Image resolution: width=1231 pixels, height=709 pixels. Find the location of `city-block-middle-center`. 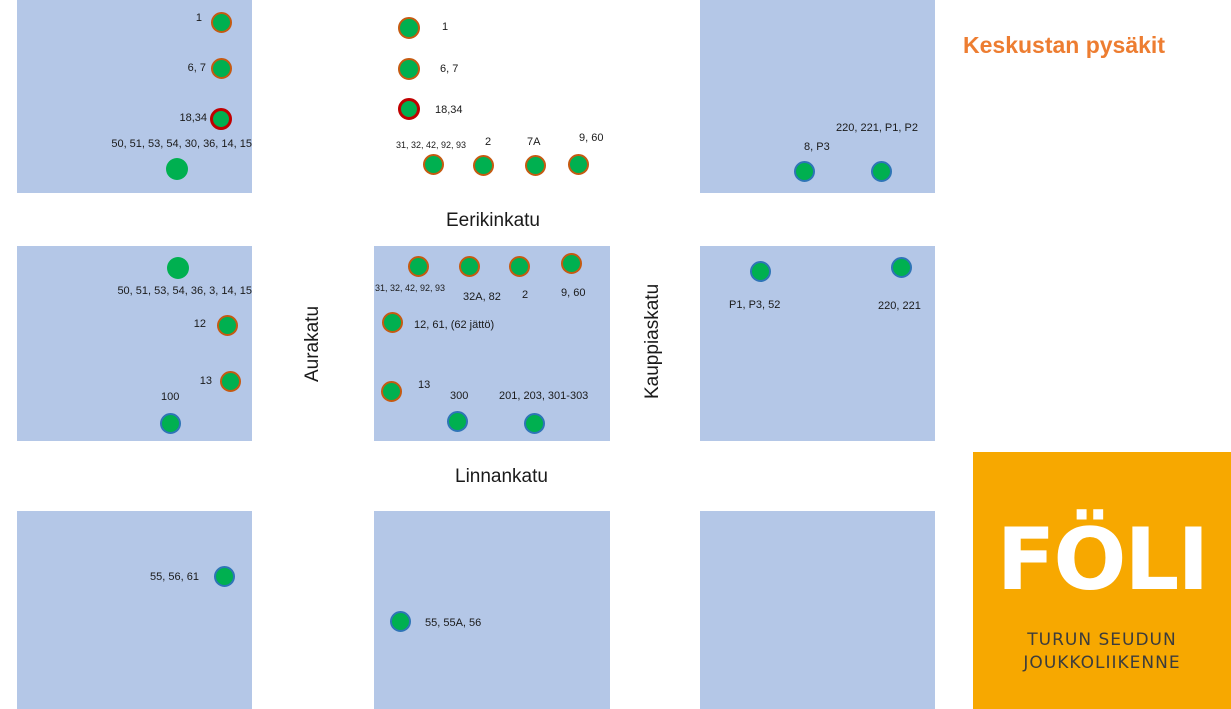

city-block-middle-center is located at coordinates (492, 343).